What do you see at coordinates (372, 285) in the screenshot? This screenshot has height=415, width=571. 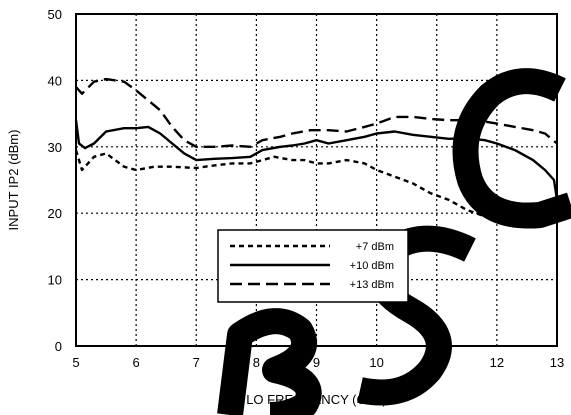 I see `legend-label: +13 dBm` at bounding box center [372, 285].